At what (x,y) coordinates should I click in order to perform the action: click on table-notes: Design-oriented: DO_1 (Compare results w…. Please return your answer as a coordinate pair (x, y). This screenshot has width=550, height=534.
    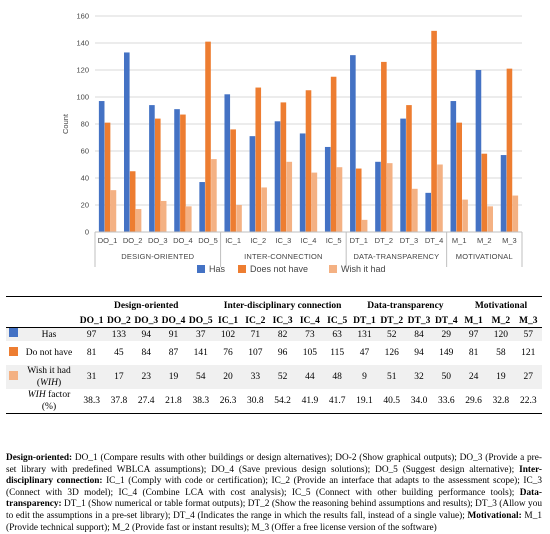
    Looking at the image, I should click on (274, 493).